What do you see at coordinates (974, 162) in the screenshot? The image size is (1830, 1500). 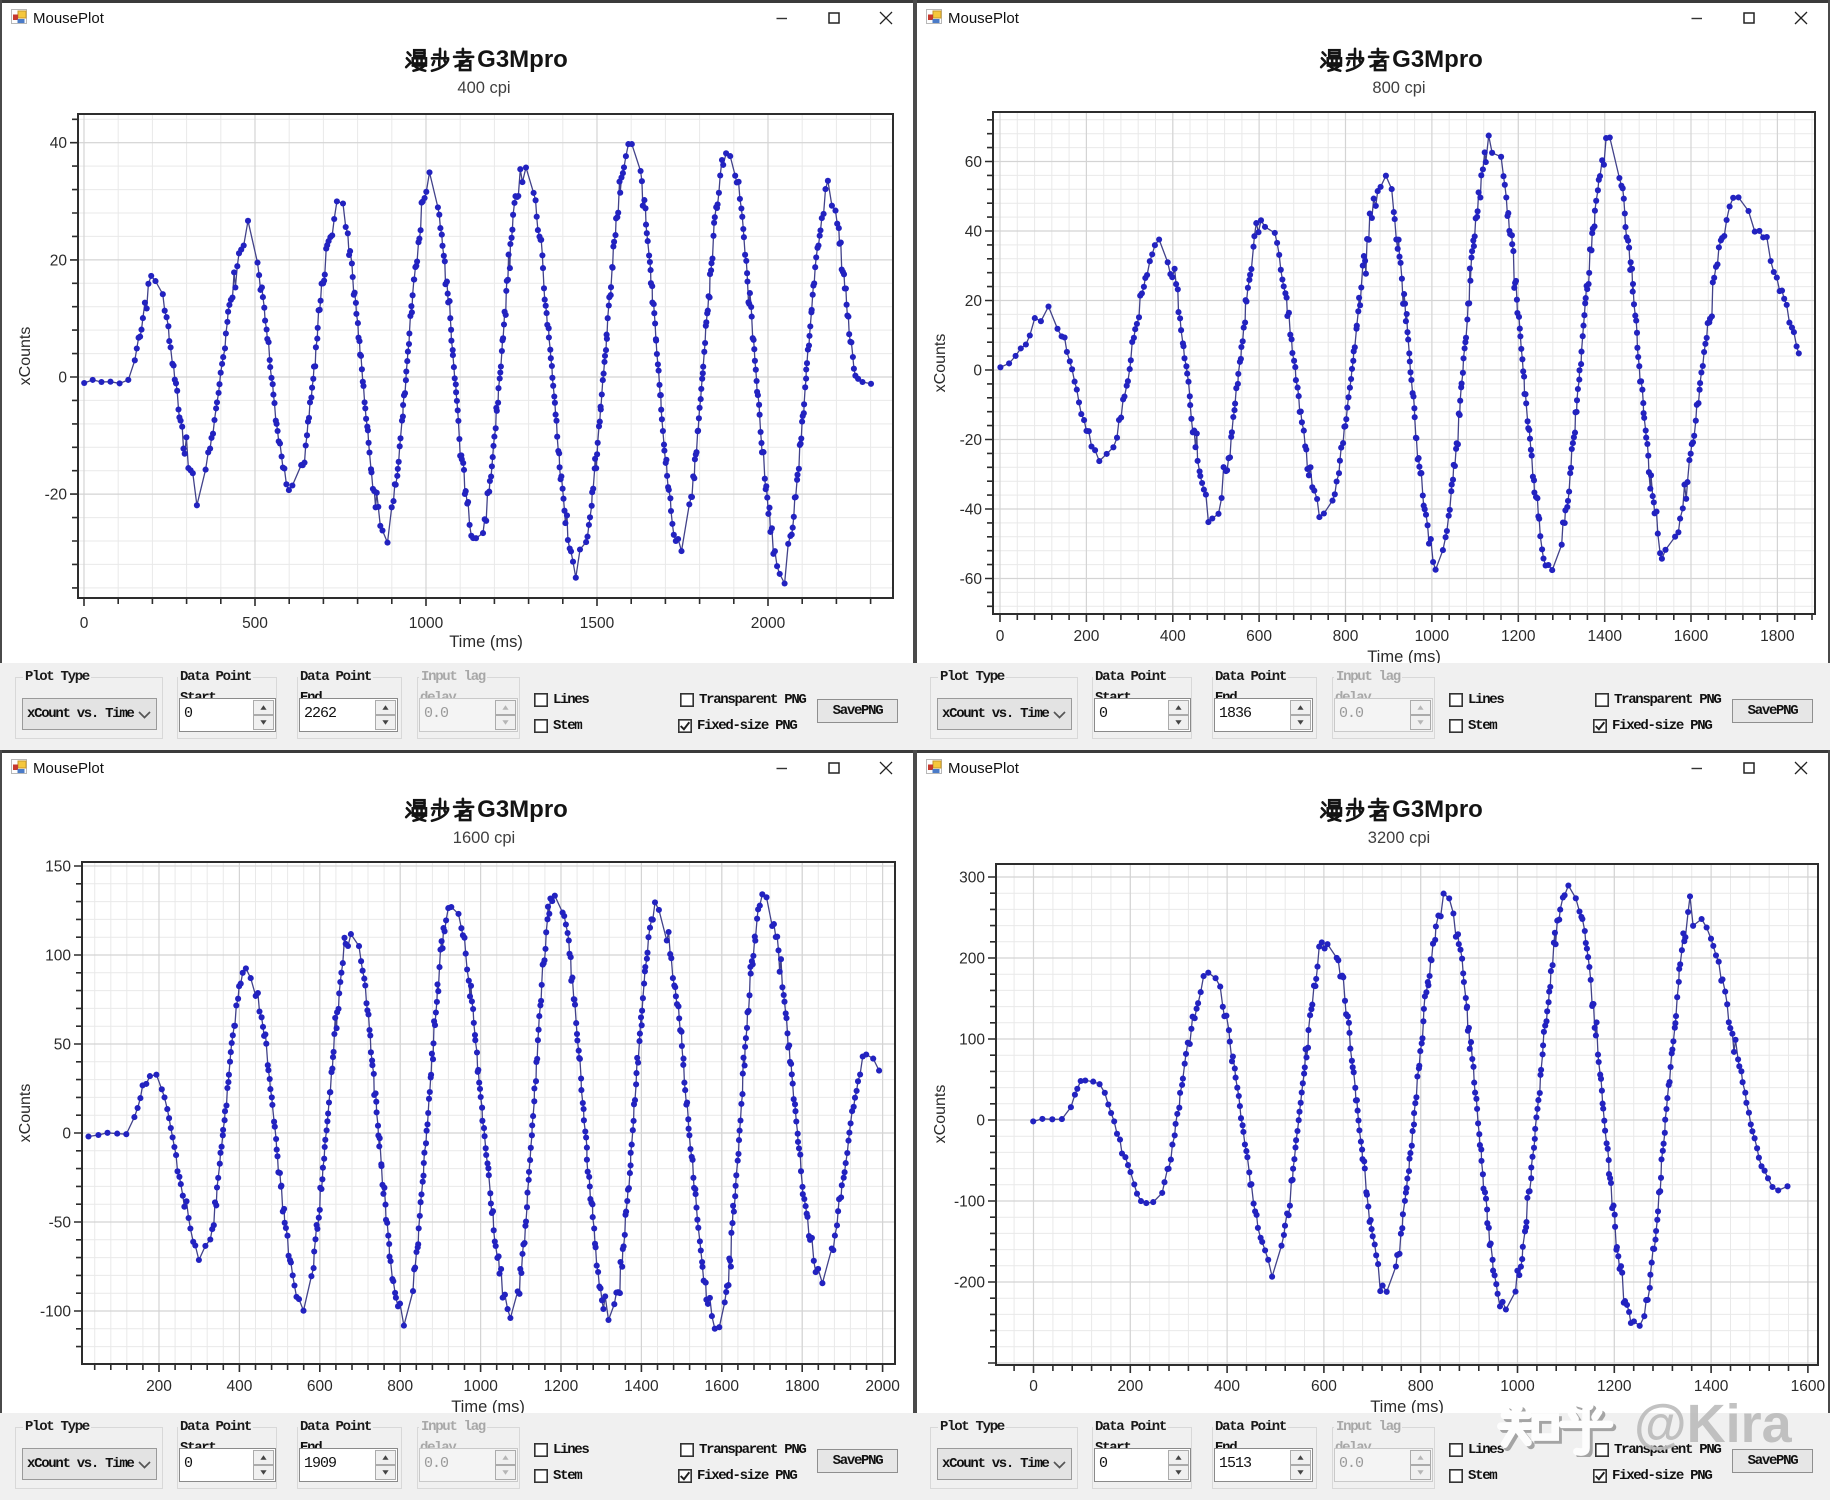 I see `svg-text: 60` at bounding box center [974, 162].